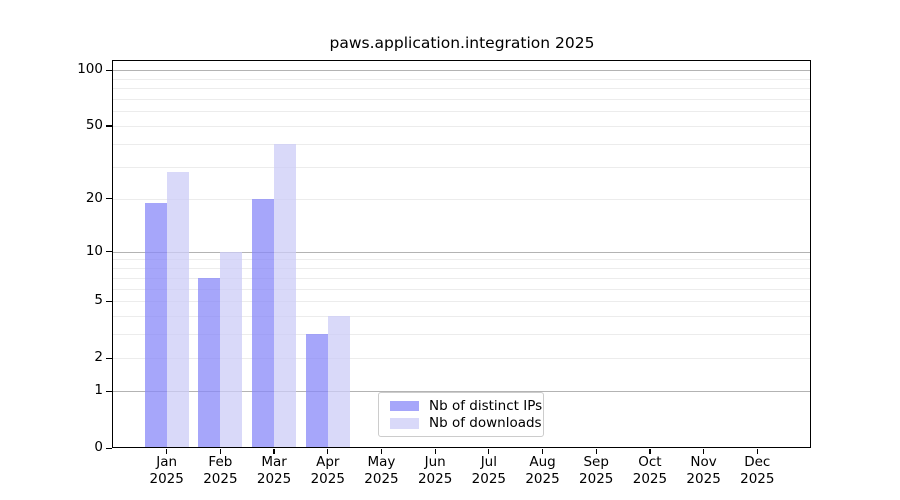 The width and height of the screenshot is (900, 500). Describe the element at coordinates (650, 470) in the screenshot. I see `x-tick-label-oct: Oct 2025` at that location.